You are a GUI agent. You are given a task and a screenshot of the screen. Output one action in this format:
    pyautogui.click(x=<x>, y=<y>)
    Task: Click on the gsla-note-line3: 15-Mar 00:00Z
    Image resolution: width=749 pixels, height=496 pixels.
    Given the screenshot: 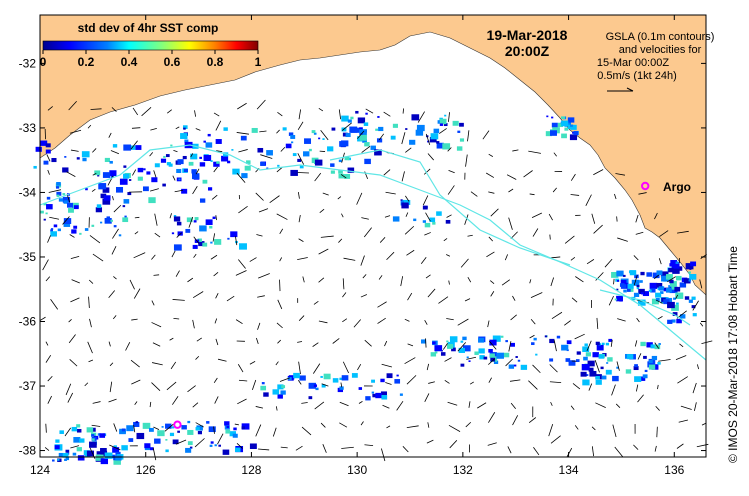 What is the action you would take?
    pyautogui.click(x=633, y=63)
    